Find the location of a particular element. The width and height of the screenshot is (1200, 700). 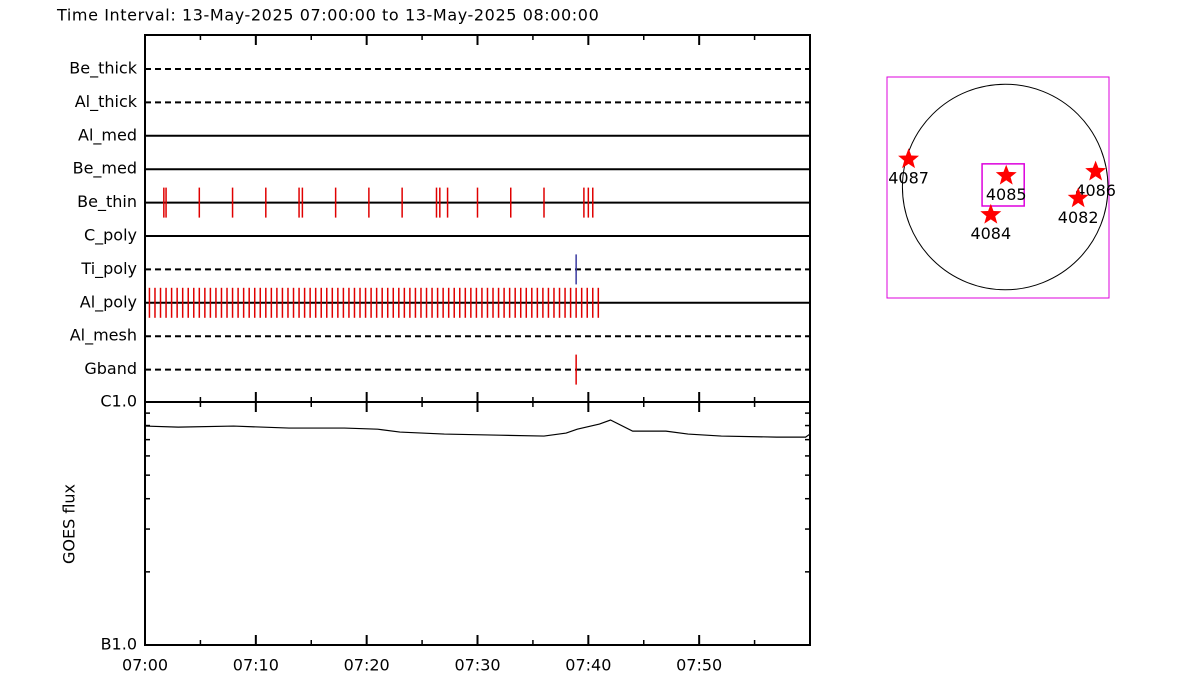

y-tick-label: C1.0 is located at coordinates (118, 401).